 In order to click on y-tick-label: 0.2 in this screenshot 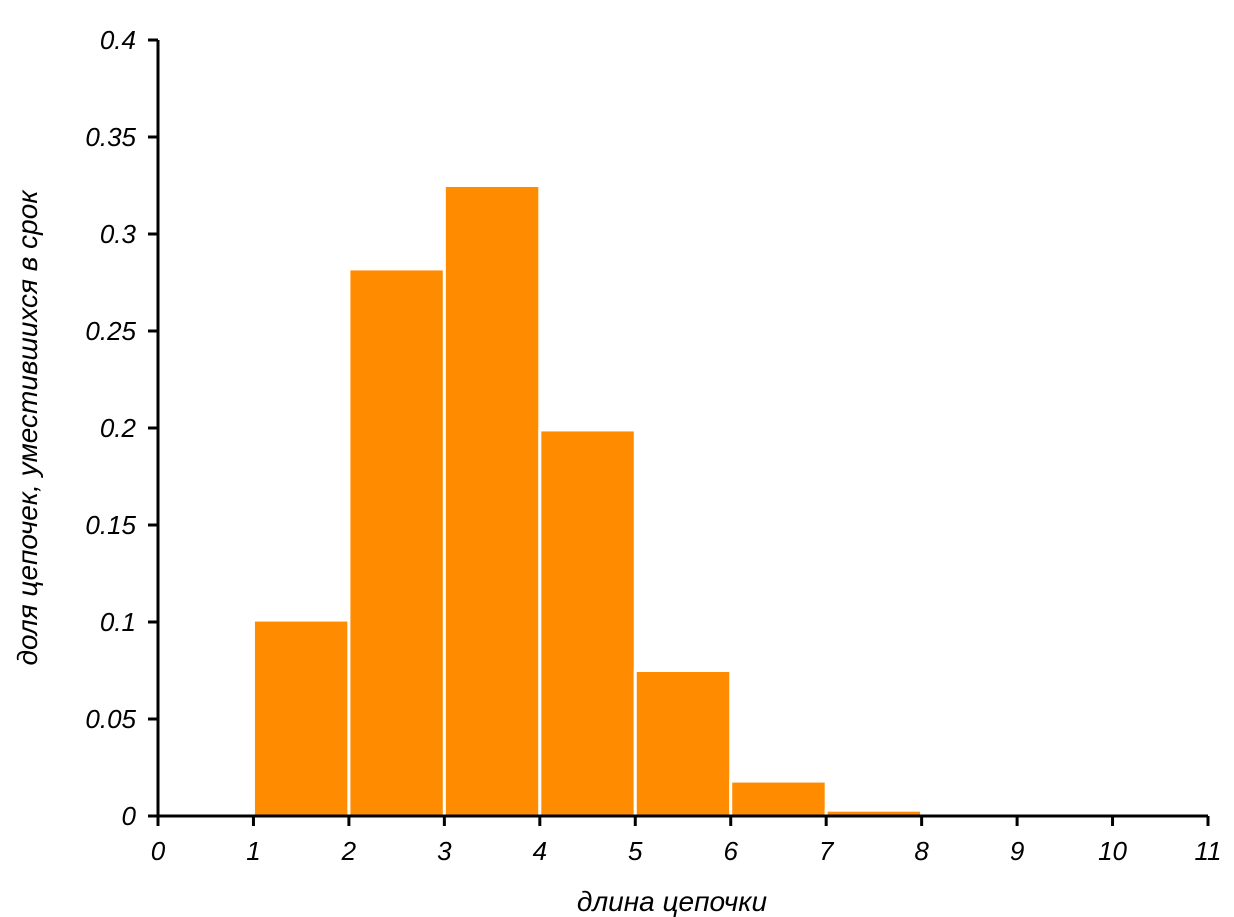, I will do `click(118, 428)`.